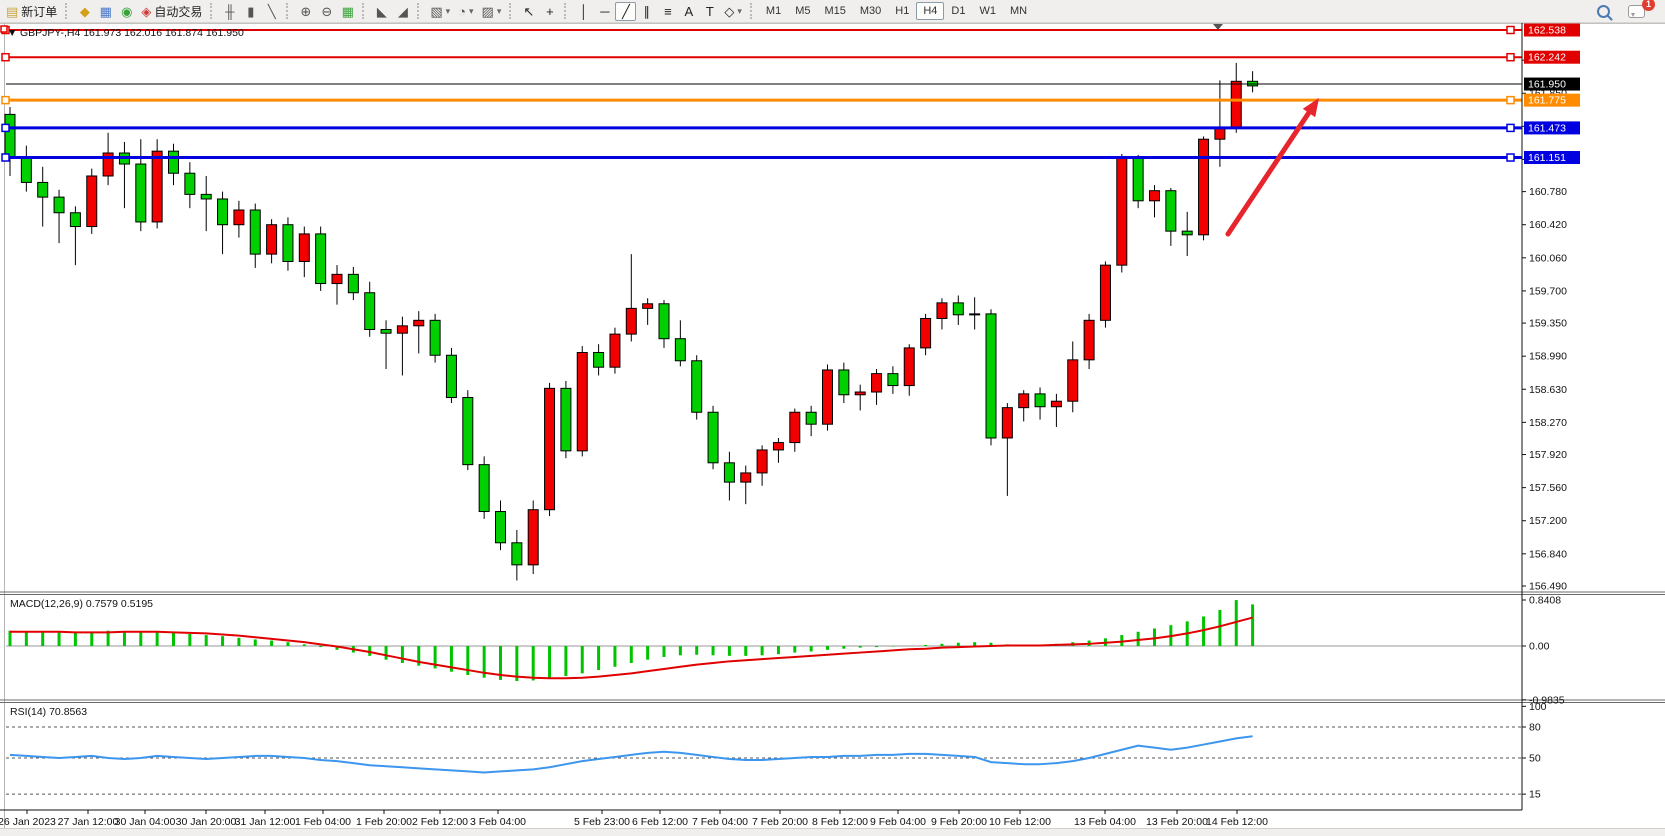 This screenshot has height=836, width=1665. What do you see at coordinates (1218, 27) in the screenshot?
I see `chart-shift-marker` at bounding box center [1218, 27].